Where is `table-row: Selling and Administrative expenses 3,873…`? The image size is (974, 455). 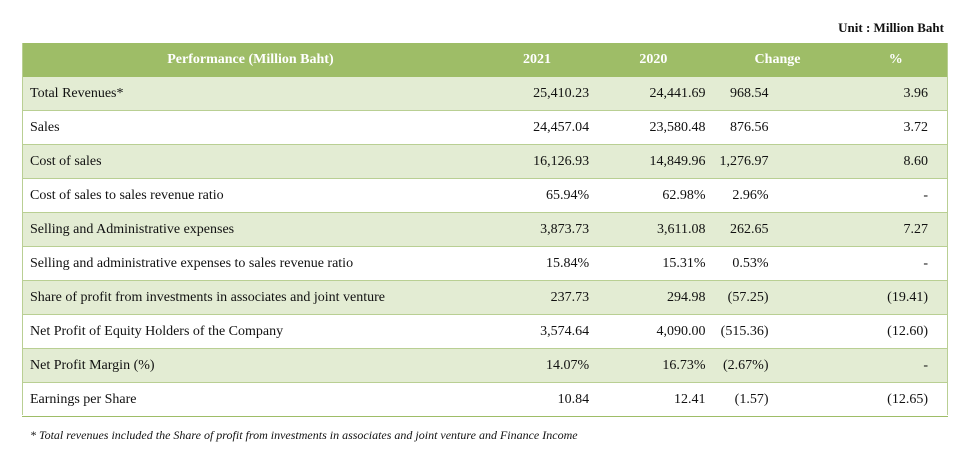
table-row: Selling and Administrative expenses 3,873… is located at coordinates (485, 229).